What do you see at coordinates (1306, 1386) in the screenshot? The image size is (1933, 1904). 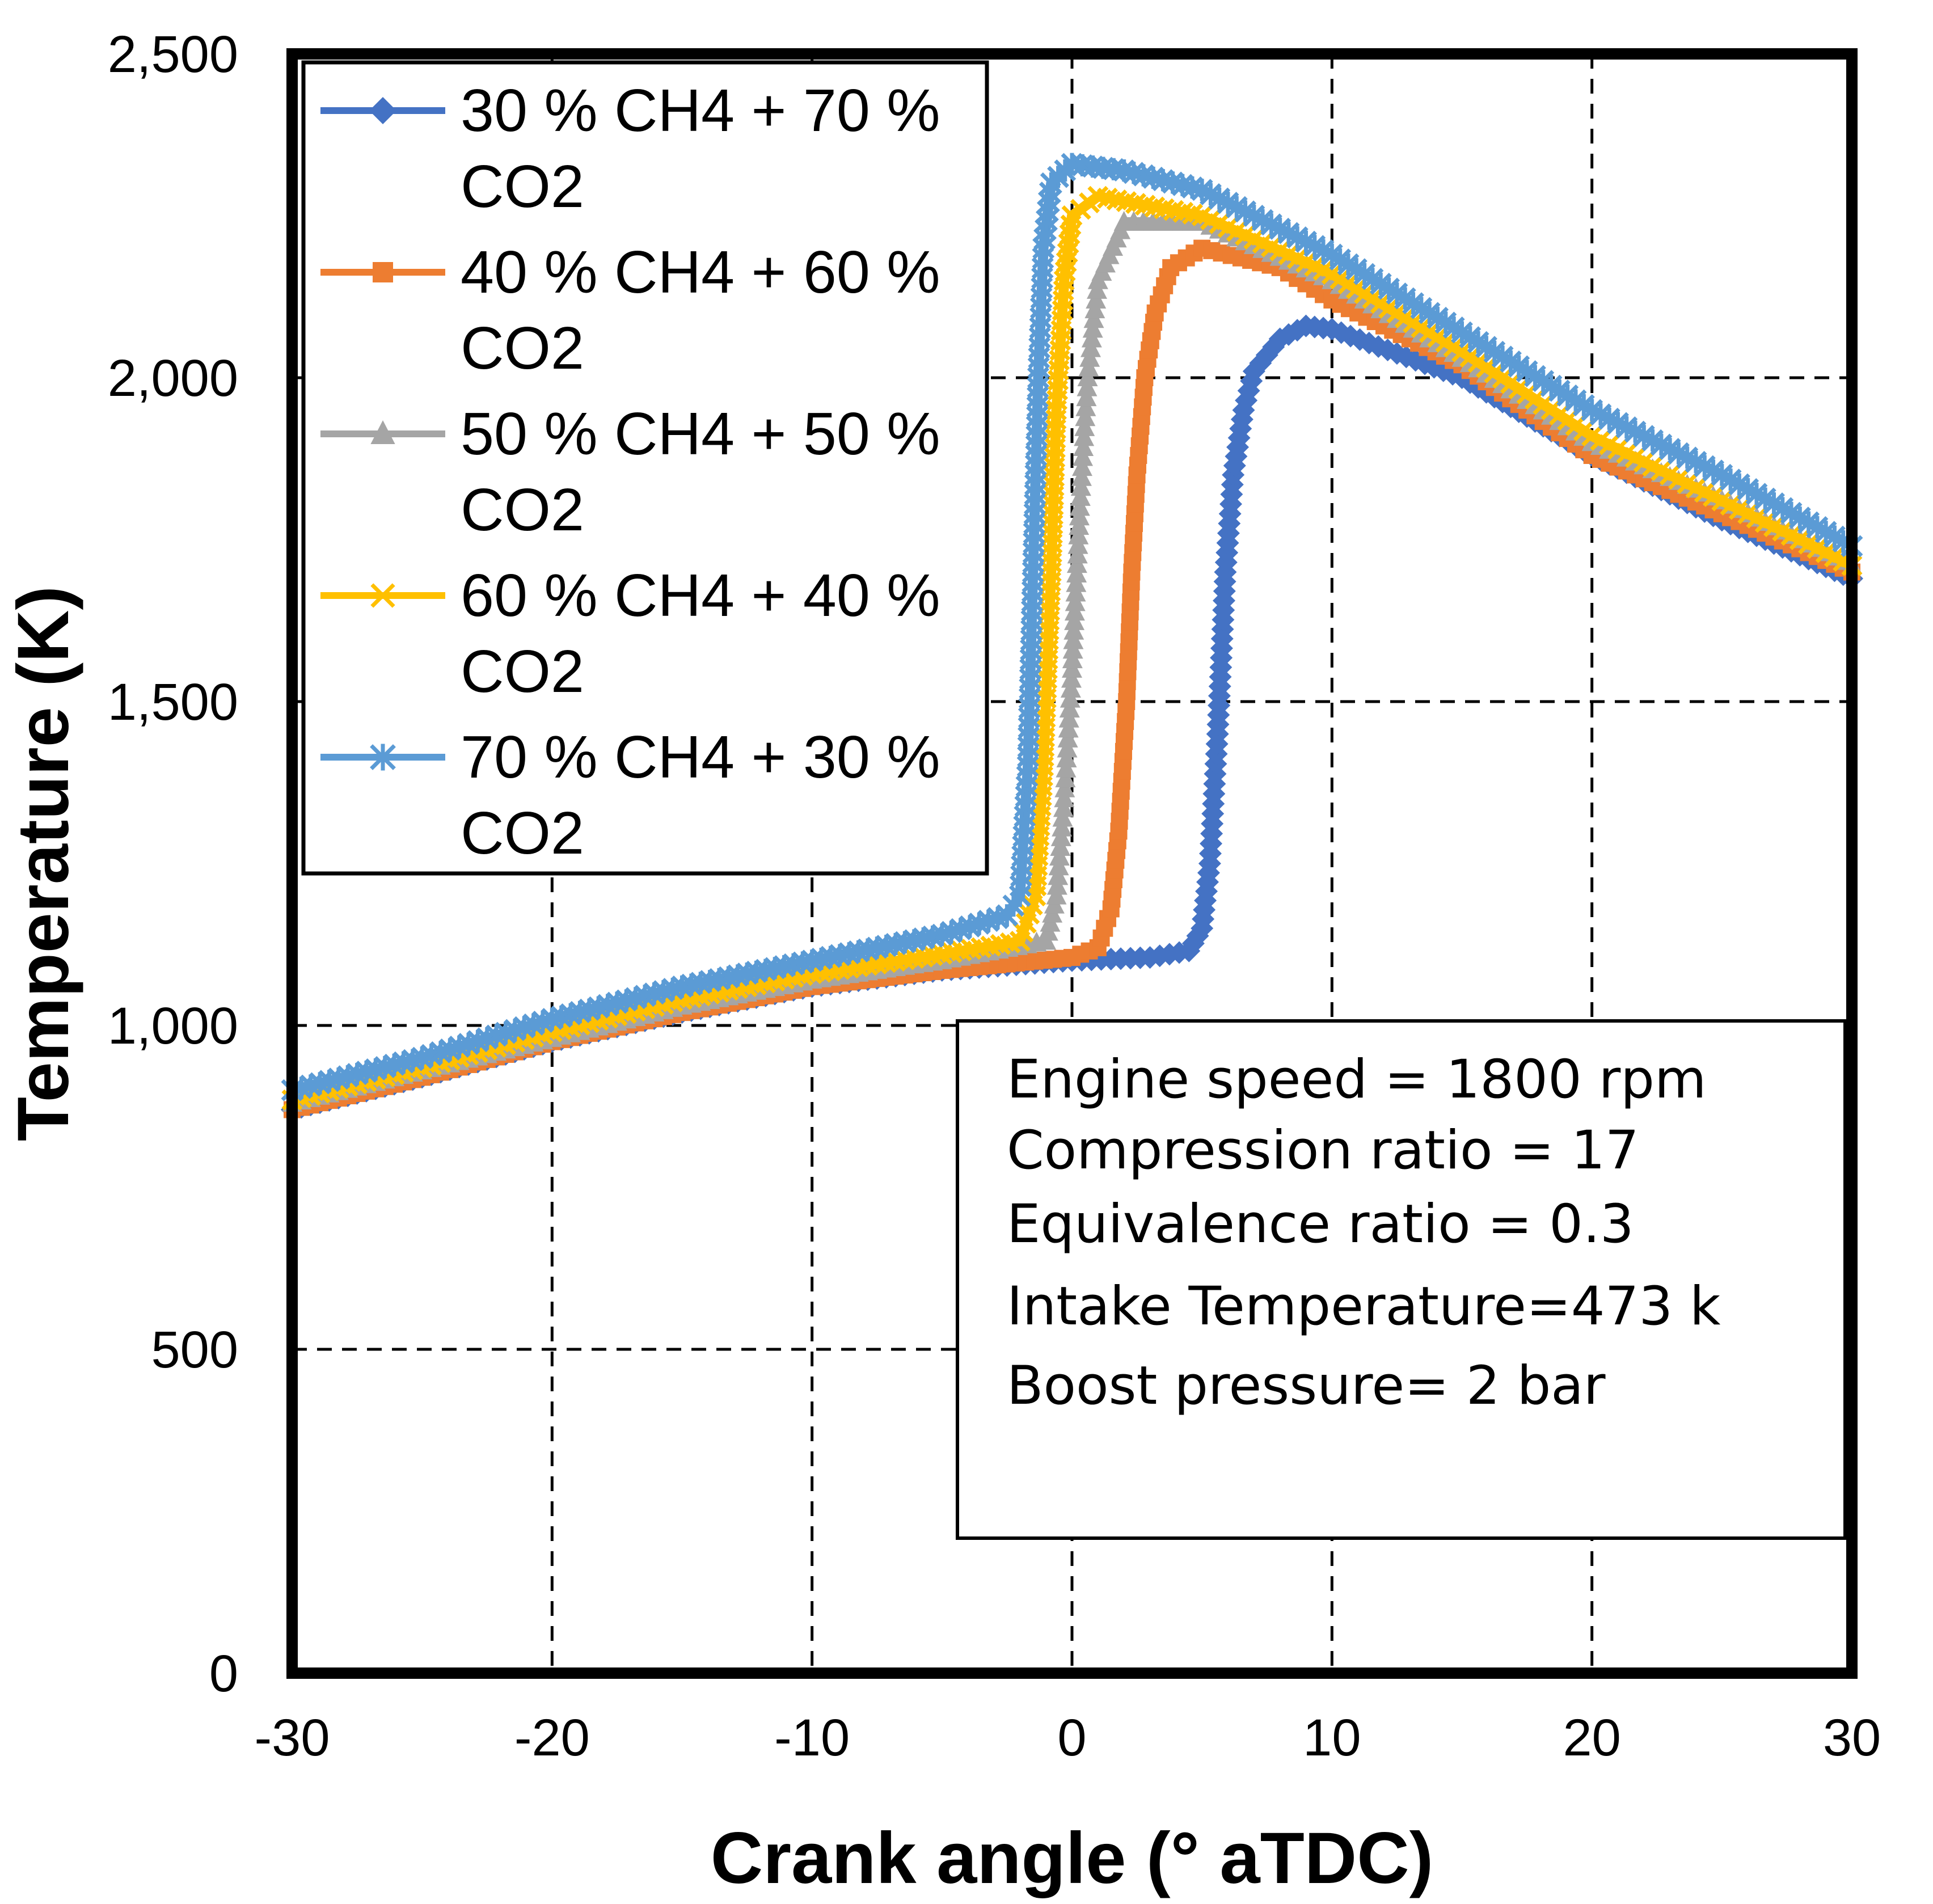 I see `condition-line: Boost pressure= 2 bar` at bounding box center [1306, 1386].